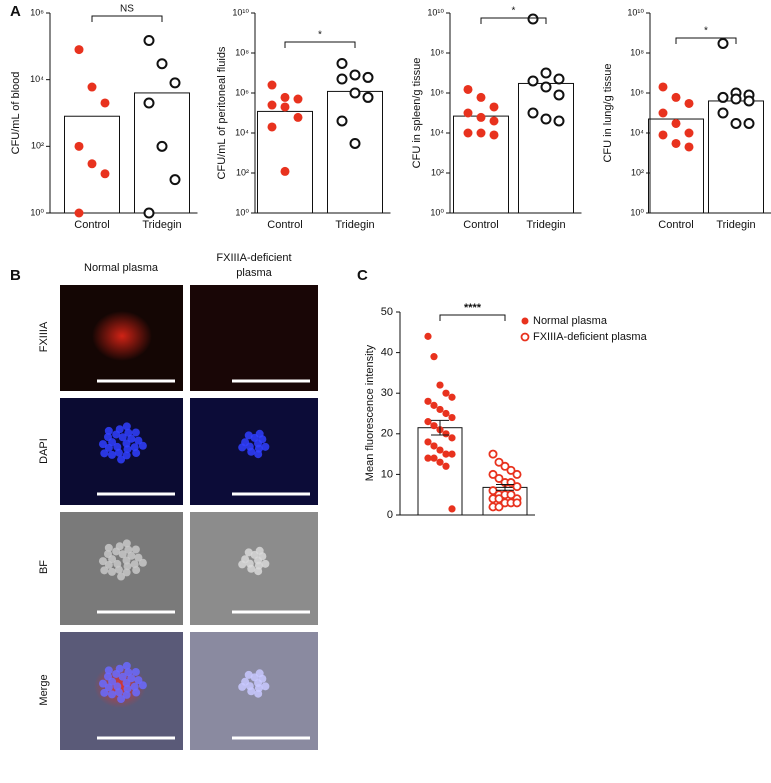 This screenshot has height=783, width=771. What do you see at coordinates (387, 312) in the screenshot?
I see `y-tick-label: 50` at bounding box center [387, 312].